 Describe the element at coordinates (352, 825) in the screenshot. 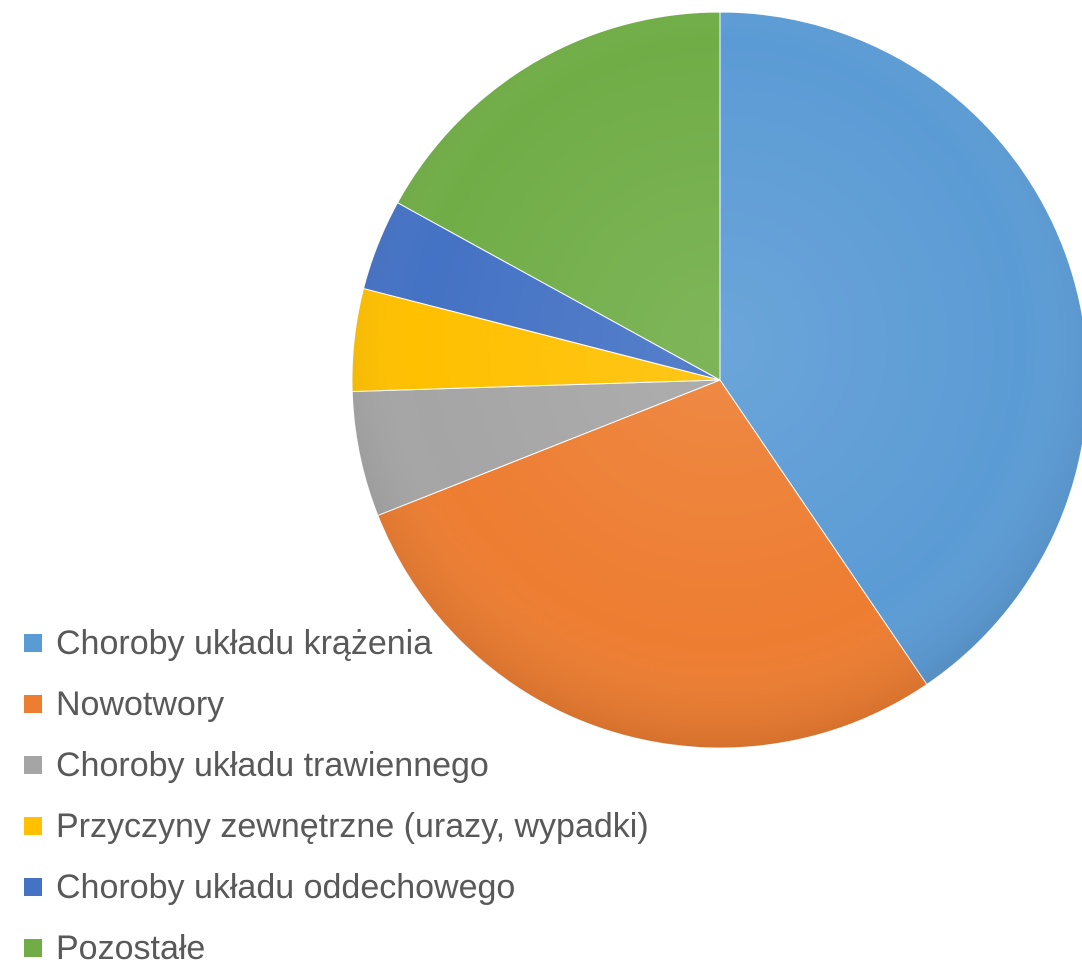

I see `legend-label-przyczyny-zewnetrzne: Przyczyny zewnętrzne (urazy, wypadki)` at that location.